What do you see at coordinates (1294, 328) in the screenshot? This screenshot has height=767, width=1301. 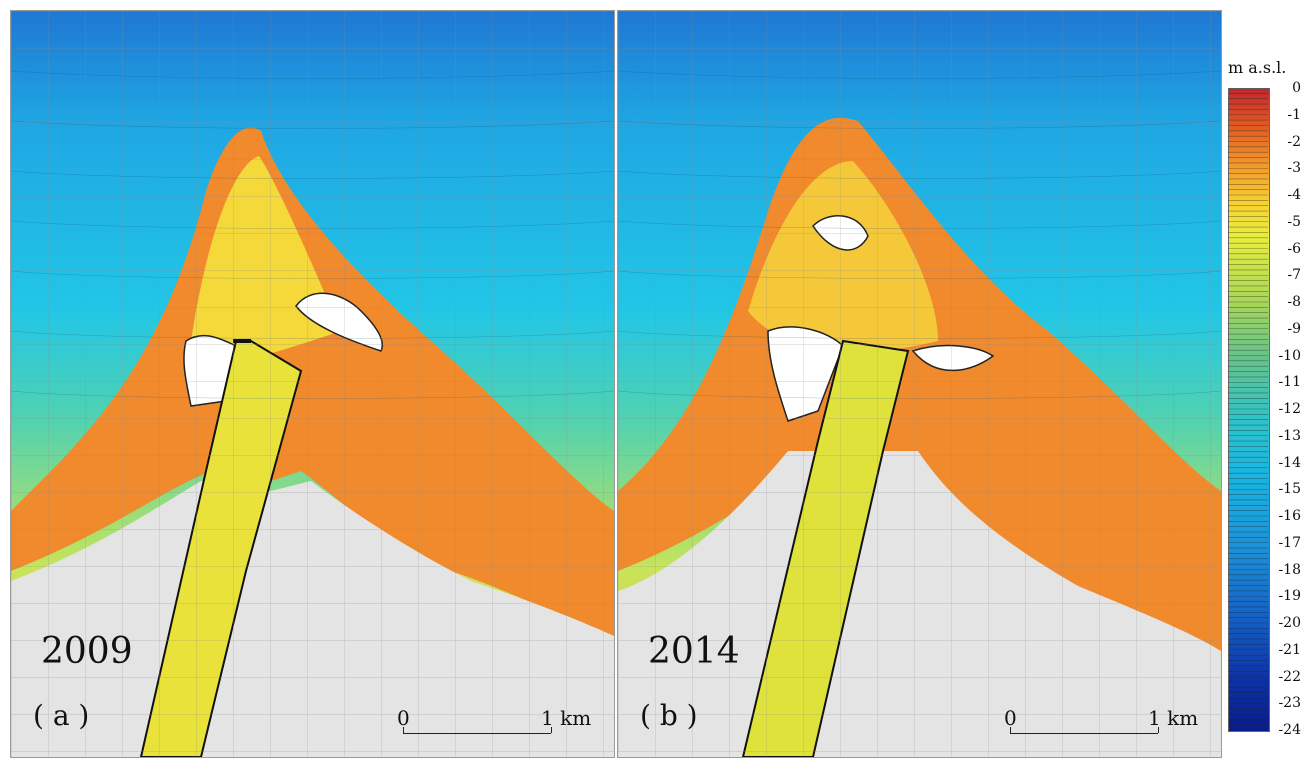 I see `legend-tick-label: -9` at bounding box center [1294, 328].